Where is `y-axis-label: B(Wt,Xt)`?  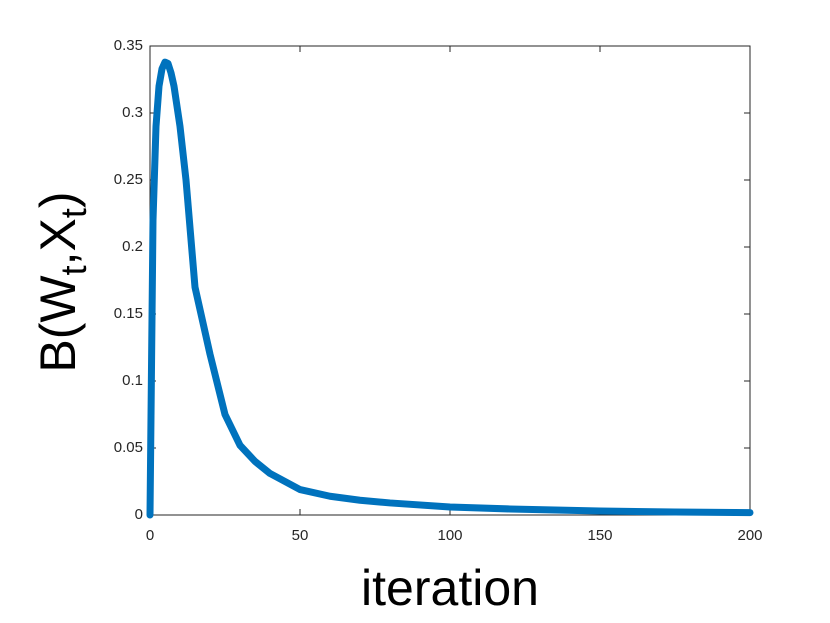 y-axis-label: B(Wt,Xt) is located at coordinates (61, 281).